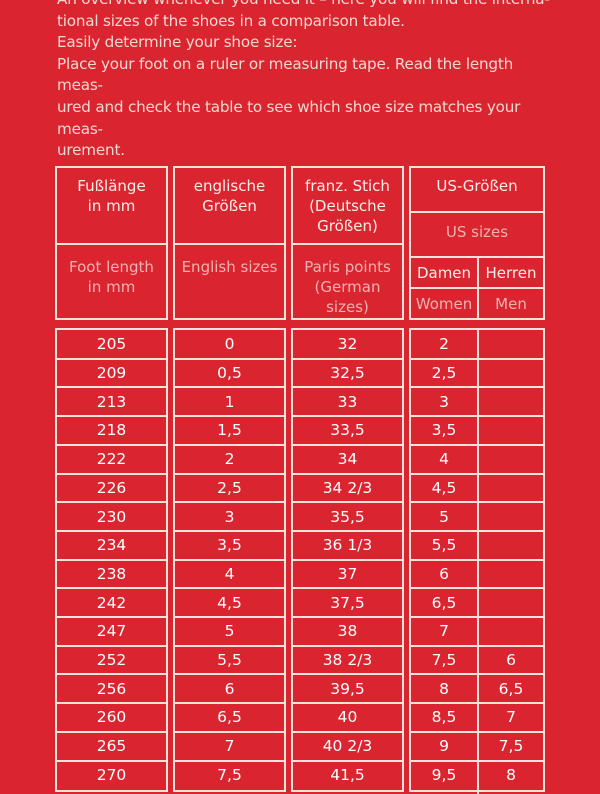 The width and height of the screenshot is (600, 794). Describe the element at coordinates (111, 717) in the screenshot. I see `cell-foot-length: 260` at that location.